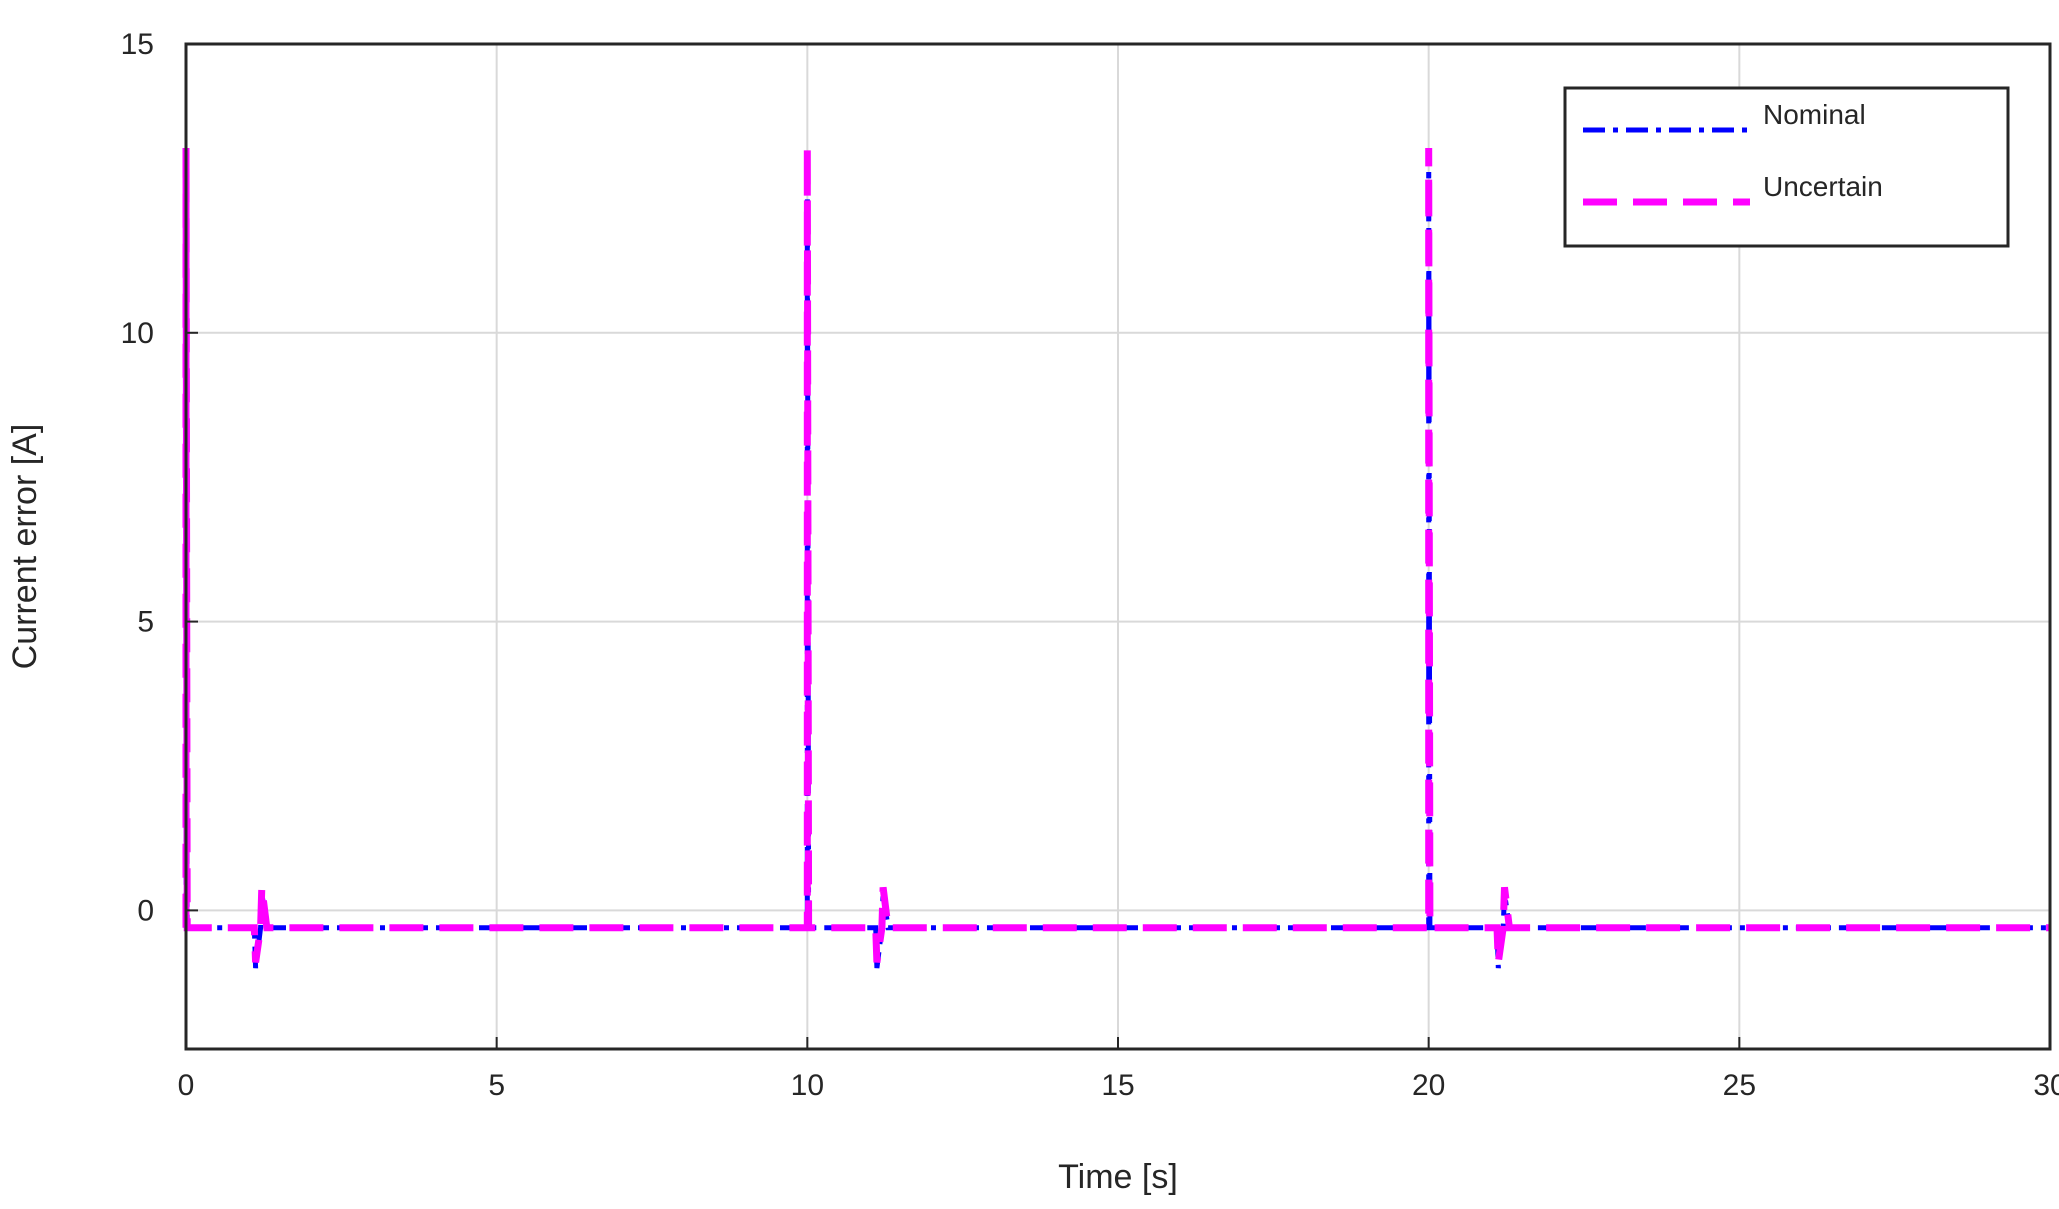  Describe the element at coordinates (145, 622) in the screenshot. I see `y-tick-label-5: 5` at that location.